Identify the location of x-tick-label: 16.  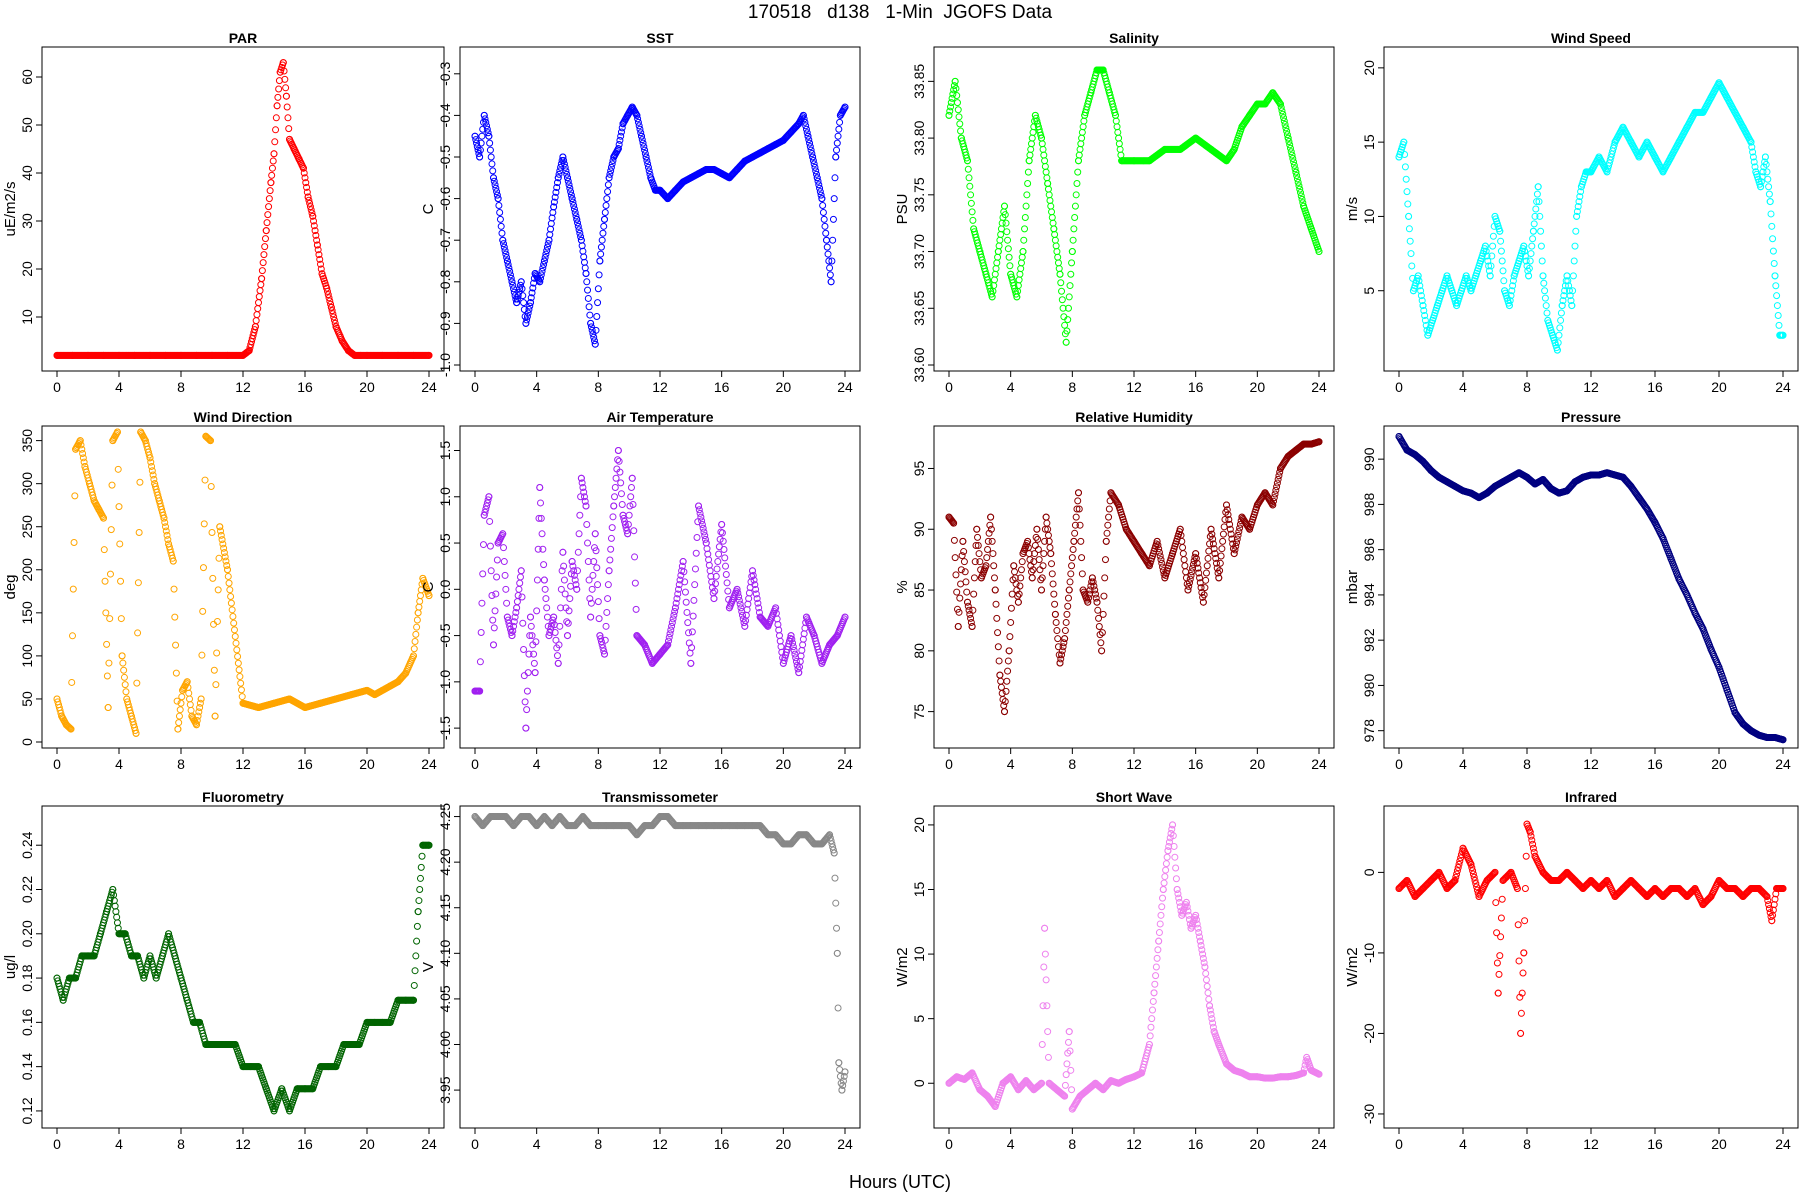
(722, 387).